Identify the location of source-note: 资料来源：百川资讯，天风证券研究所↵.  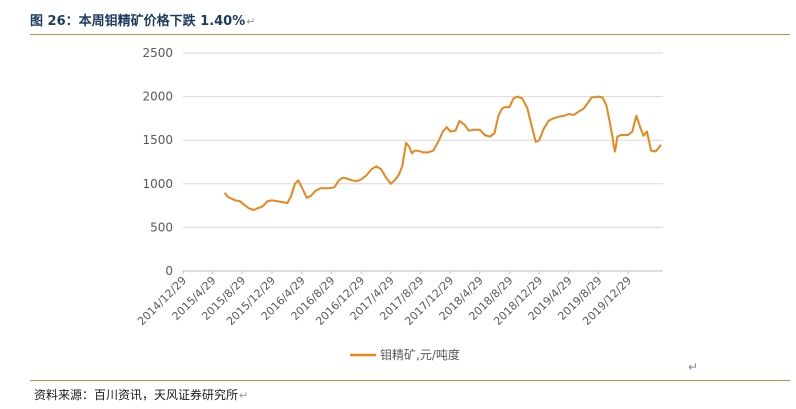
(141, 394).